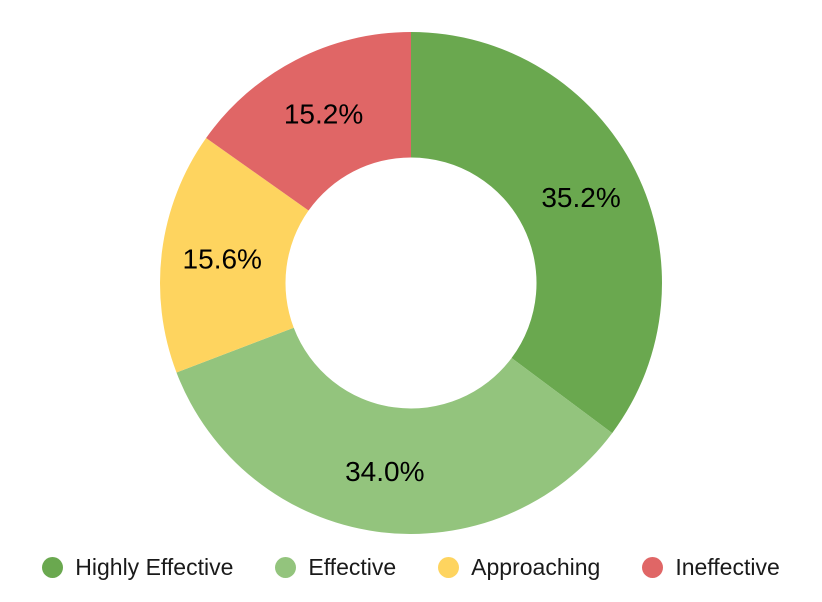 This screenshot has height=602, width=822. I want to click on donut-slice-ineffective, so click(308, 121).